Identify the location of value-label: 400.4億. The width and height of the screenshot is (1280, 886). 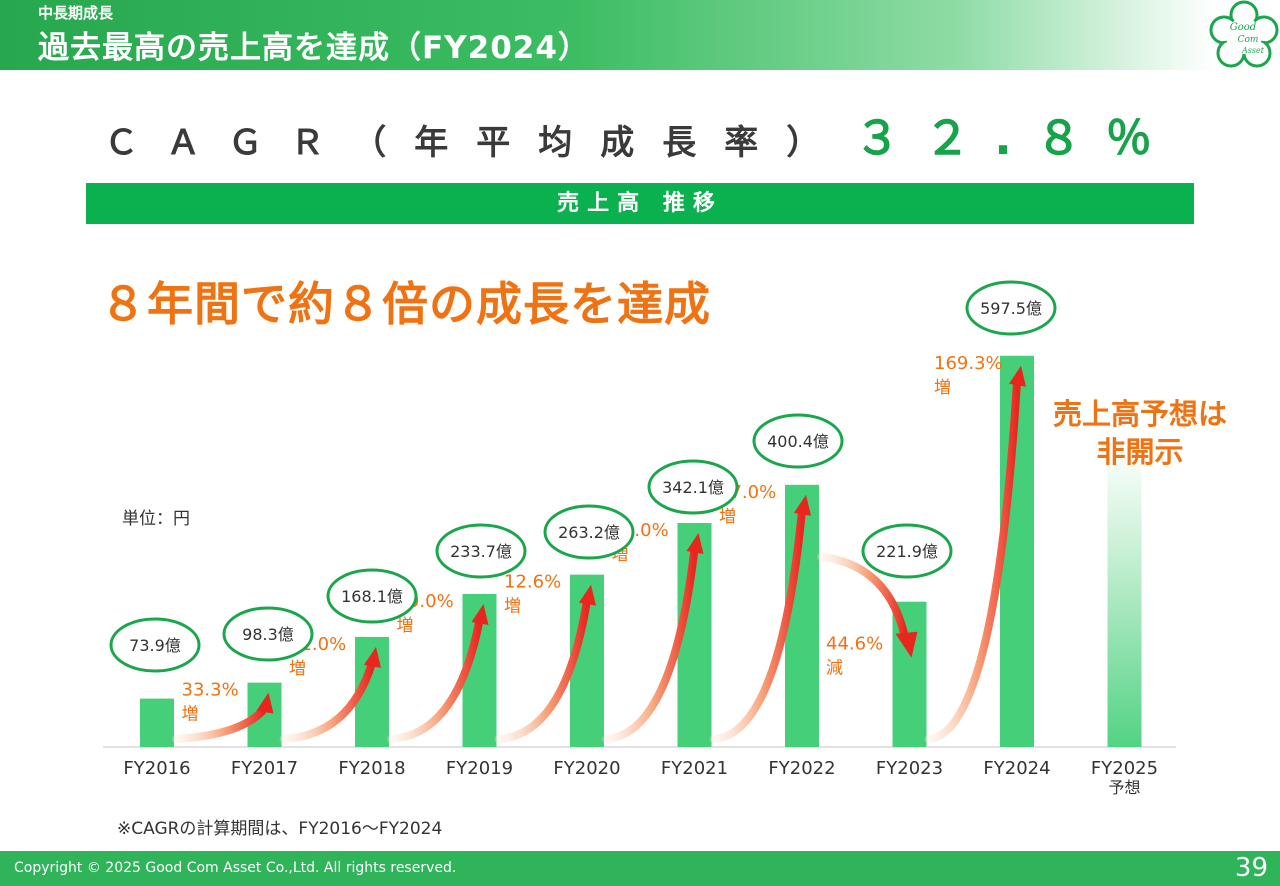
(798, 441).